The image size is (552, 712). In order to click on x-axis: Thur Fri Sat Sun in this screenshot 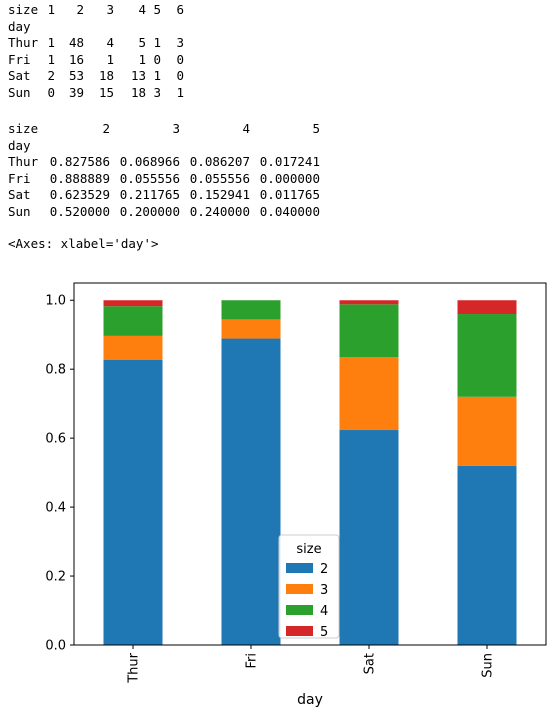, I will do `click(311, 664)`.